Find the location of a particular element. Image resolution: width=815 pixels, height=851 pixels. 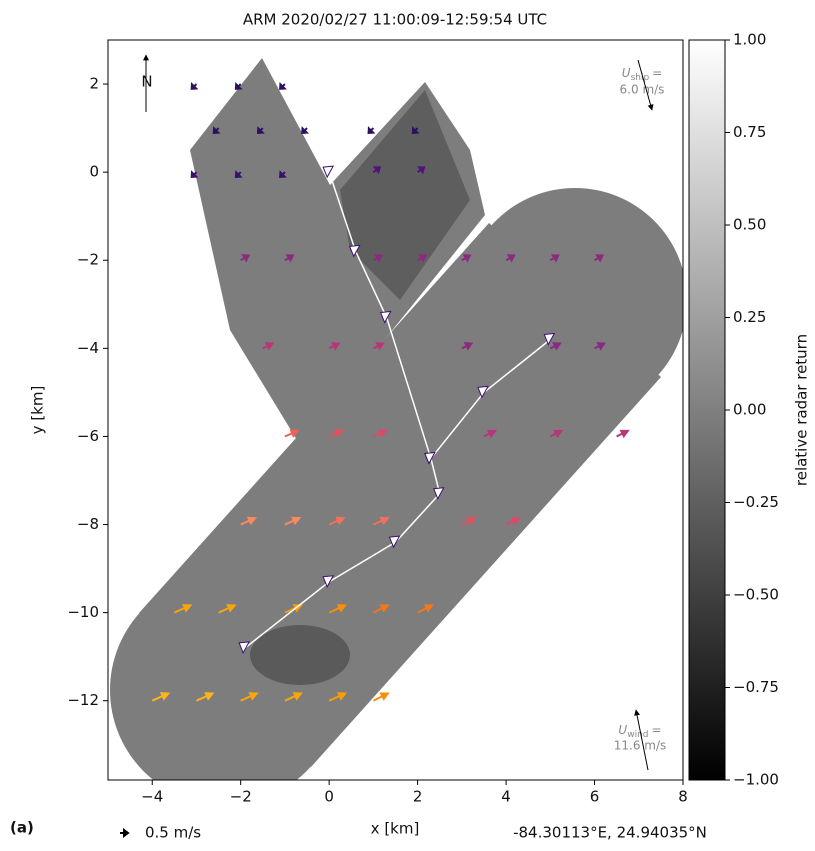

ship-speed: 6.0 m/s is located at coordinates (642, 90).